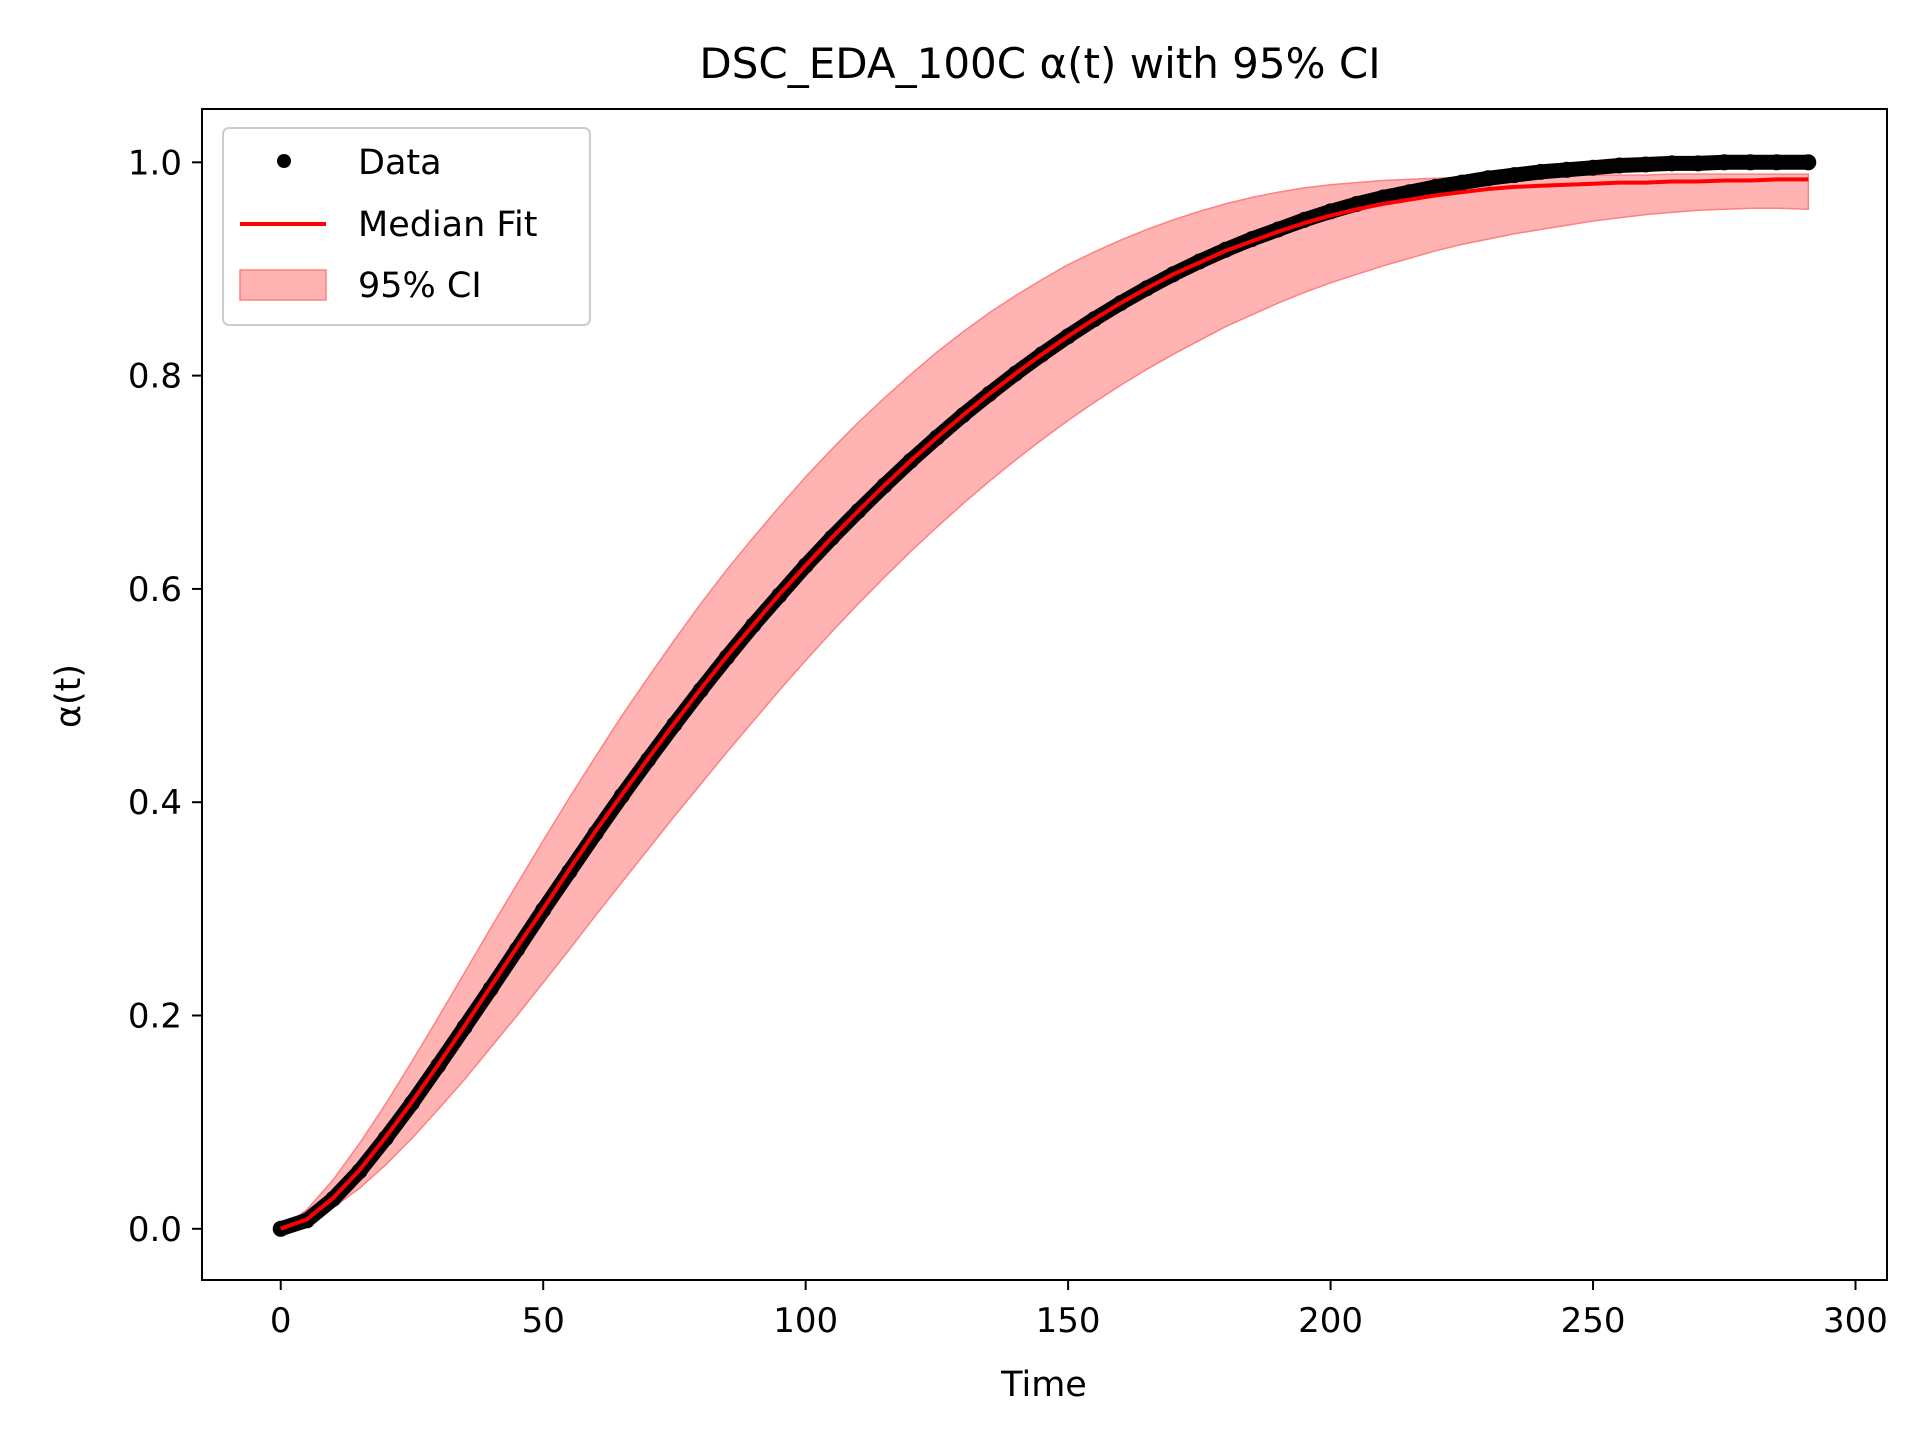 The image size is (1920, 1440). Describe the element at coordinates (284, 161) in the screenshot. I see `legend-data-marker` at that location.